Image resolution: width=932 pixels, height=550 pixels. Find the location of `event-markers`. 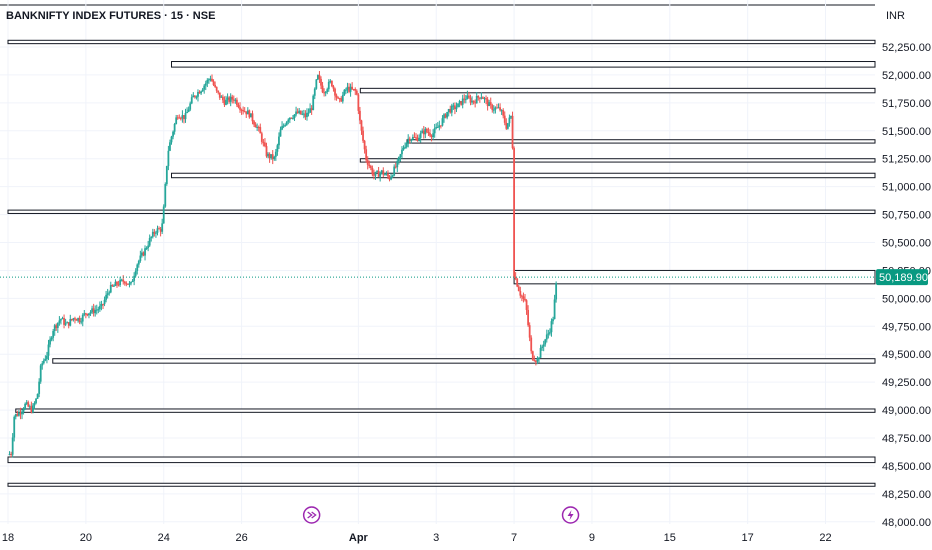

event-markers is located at coordinates (441, 515).